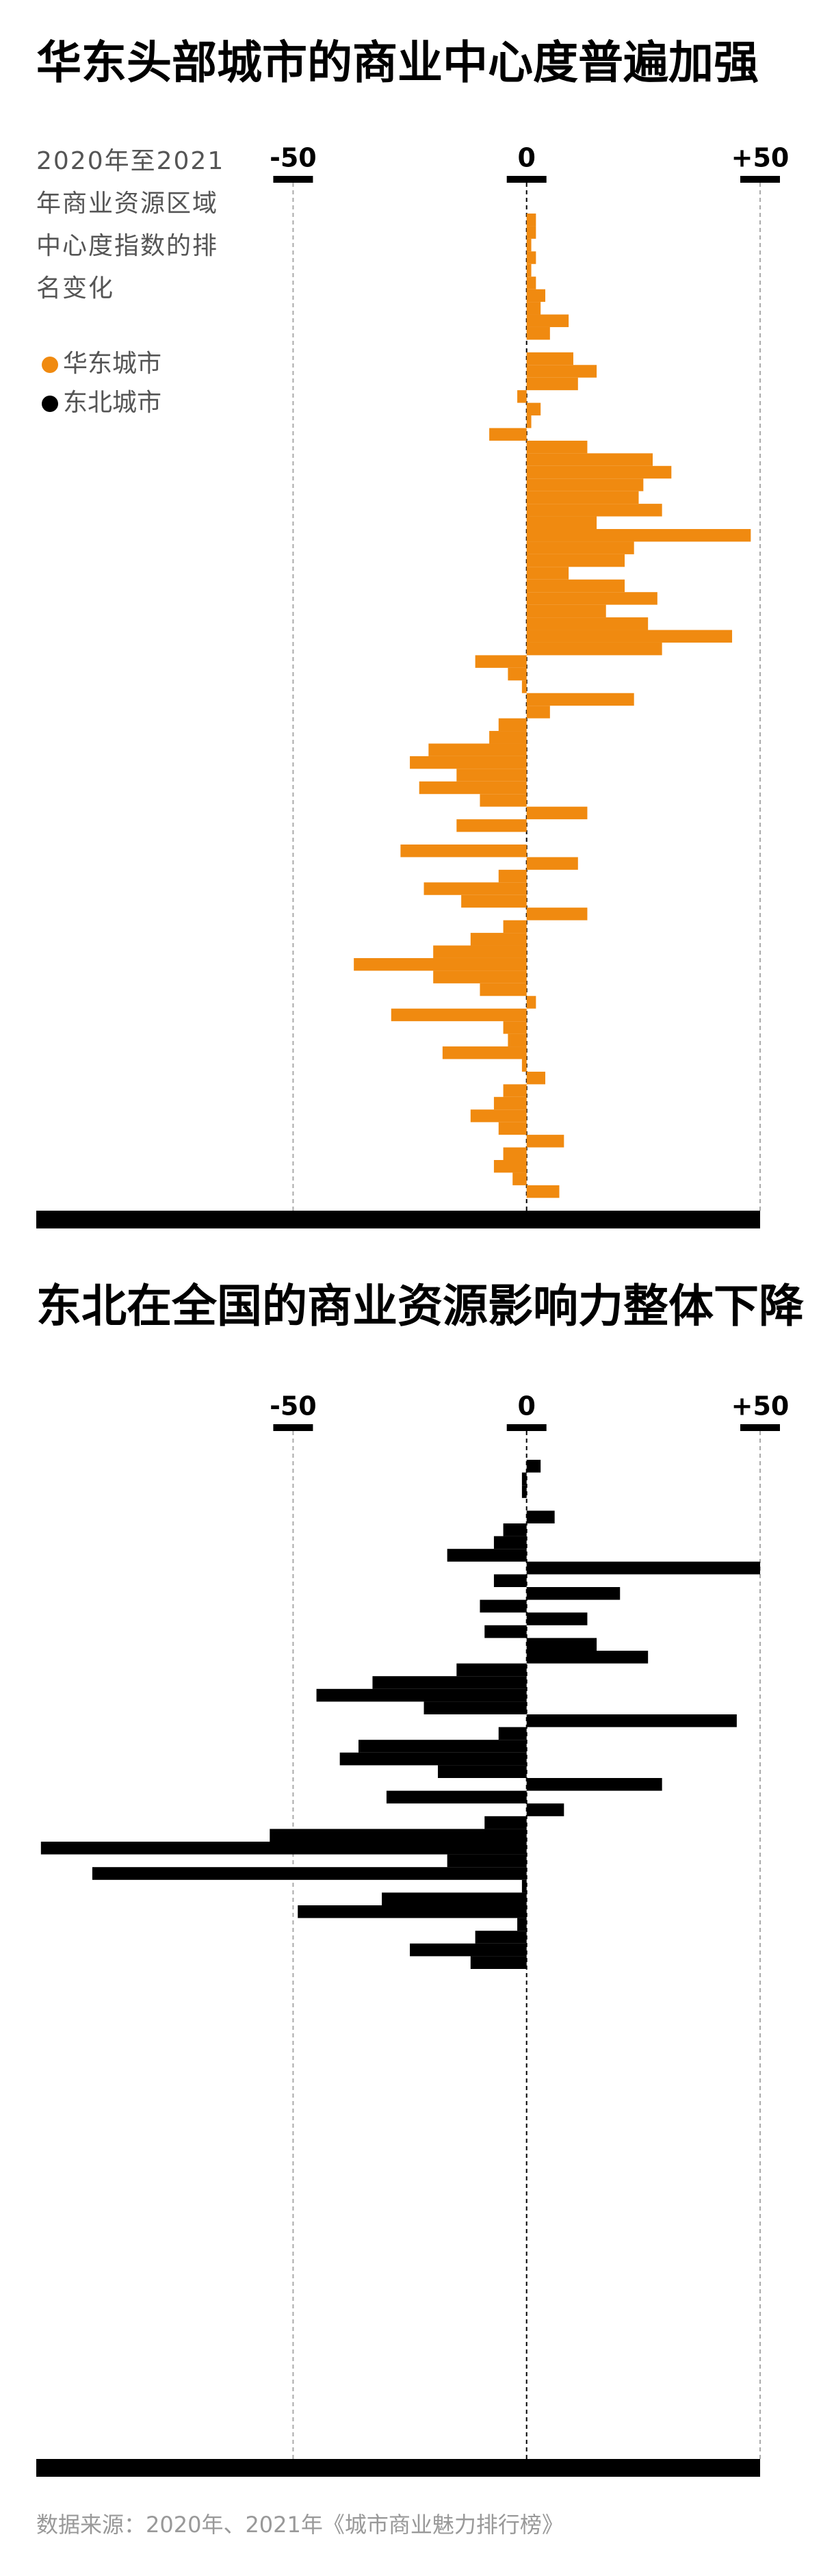 This screenshot has height=2576, width=821. What do you see at coordinates (397, 62) in the screenshot?
I see `chart-title: 华东头部城市的商业中心度普遍加强` at bounding box center [397, 62].